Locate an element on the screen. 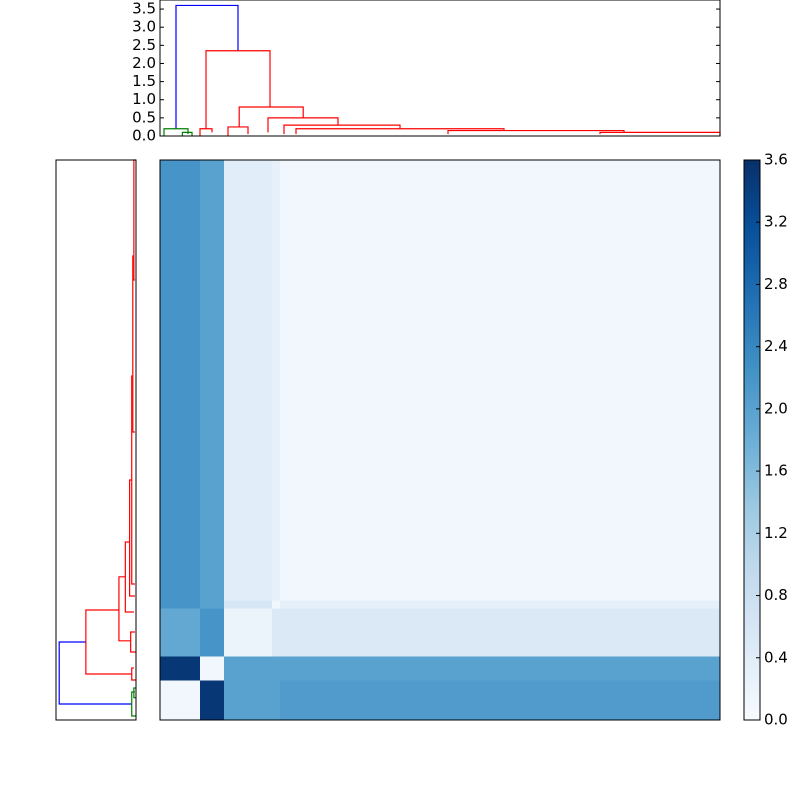  y-tick-label: 2.5 is located at coordinates (144, 45).